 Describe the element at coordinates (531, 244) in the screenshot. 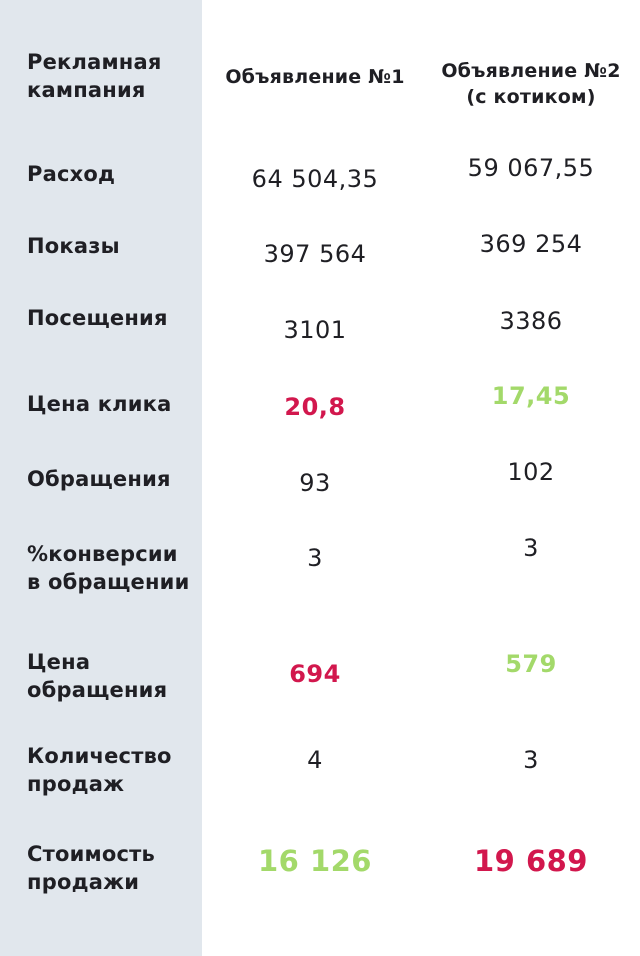

I see `value-ad2-impressions: 369 254` at that location.